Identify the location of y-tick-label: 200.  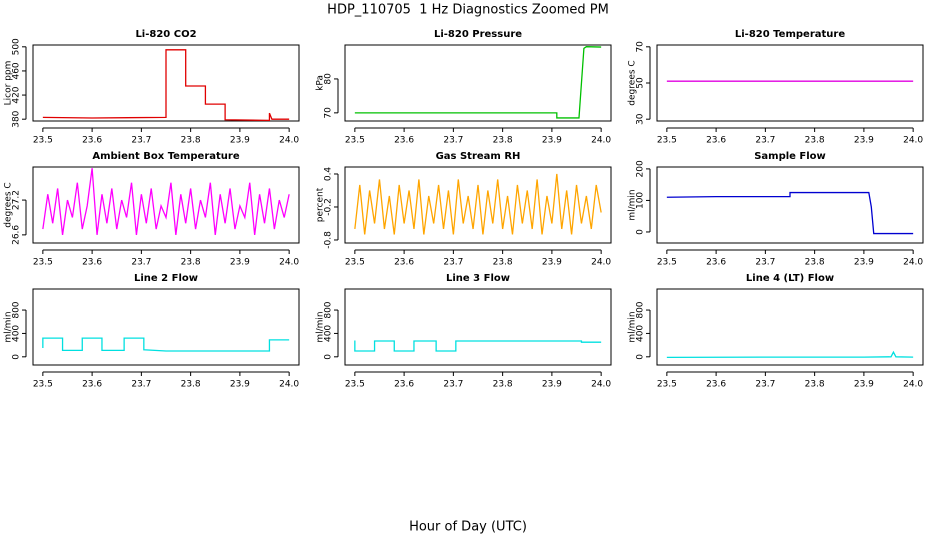
(641, 168).